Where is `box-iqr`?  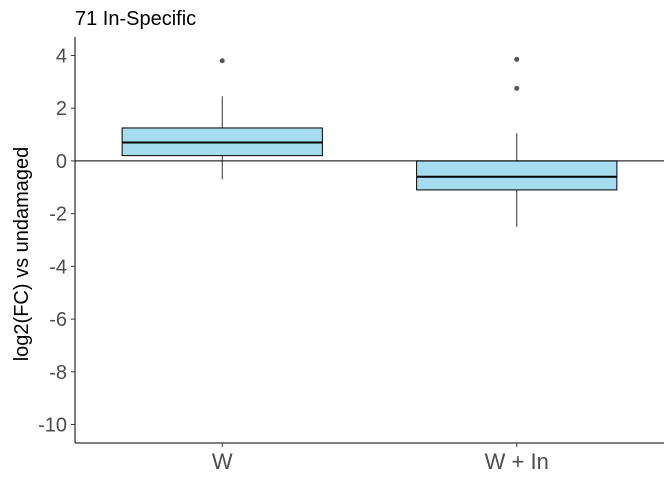
box-iqr is located at coordinates (517, 175).